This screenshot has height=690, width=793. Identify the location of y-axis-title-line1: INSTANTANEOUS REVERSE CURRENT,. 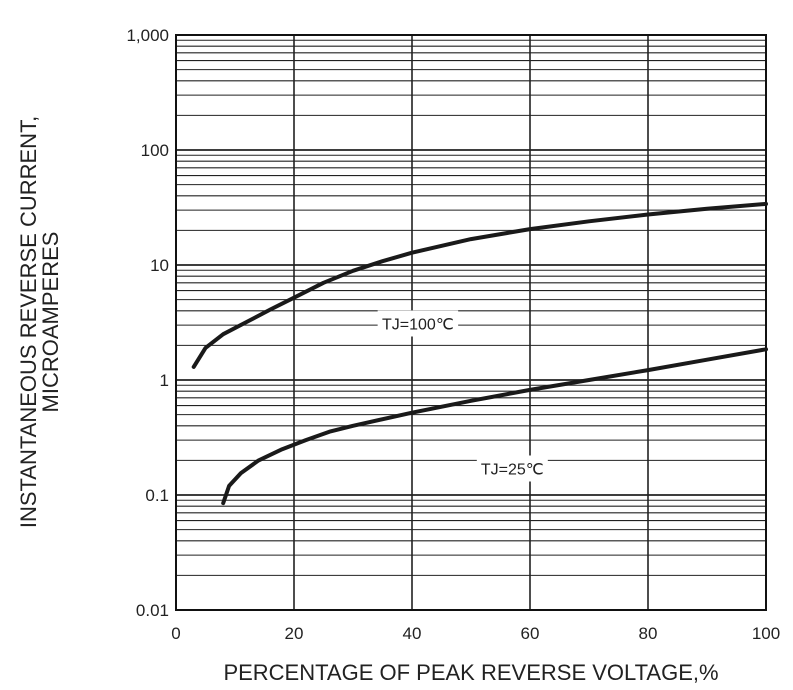
(28, 322).